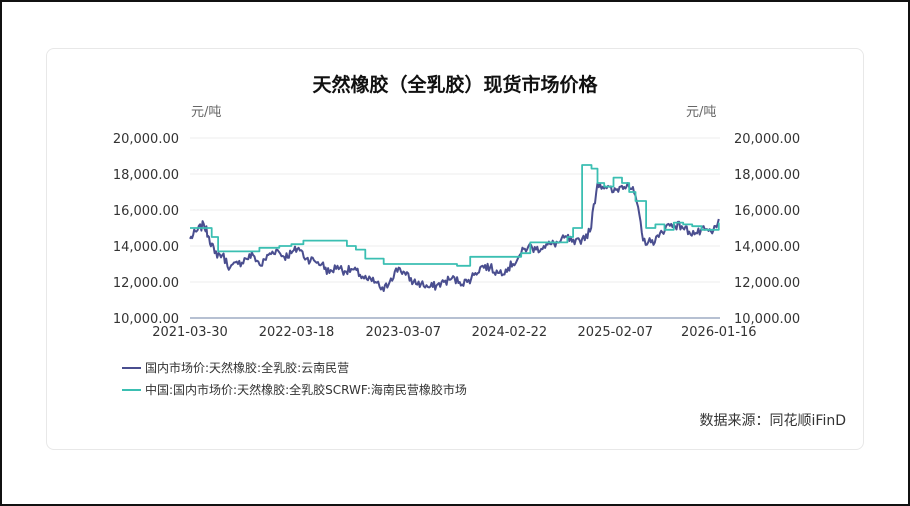  I want to click on x-tick-label: 2026-01-16, so click(719, 332).